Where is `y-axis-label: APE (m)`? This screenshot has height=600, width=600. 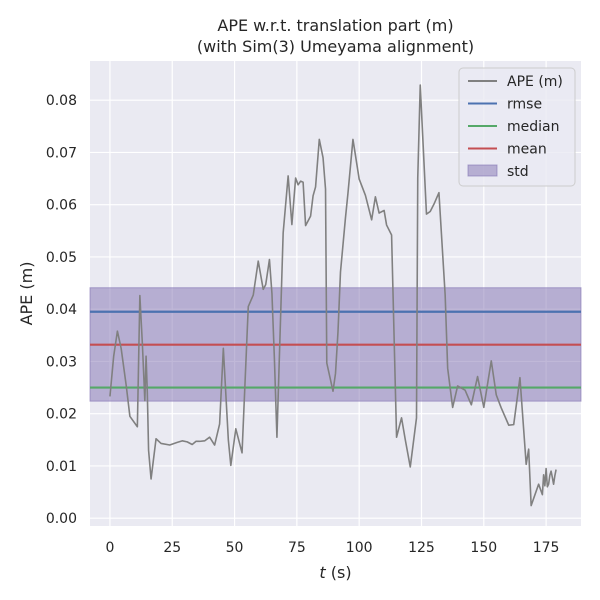
y-axis-label: APE (m) is located at coordinates (26, 294).